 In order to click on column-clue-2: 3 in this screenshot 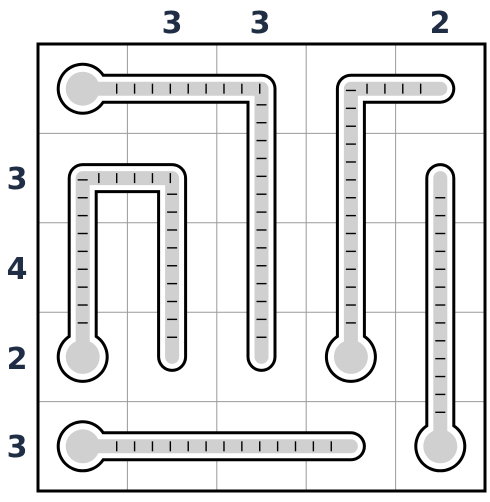, I will do `click(260, 23)`.